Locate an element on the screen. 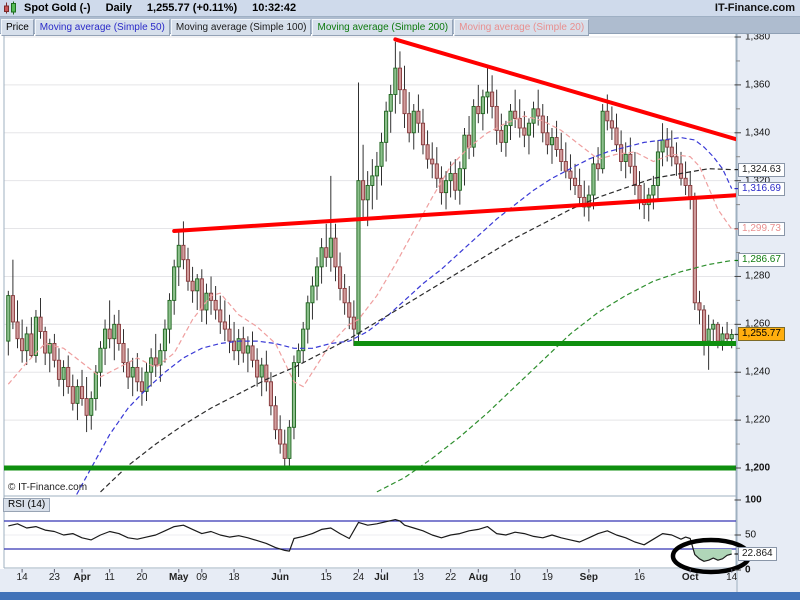  tab-ma-20: Moving average (Simple 20) is located at coordinates (522, 27).